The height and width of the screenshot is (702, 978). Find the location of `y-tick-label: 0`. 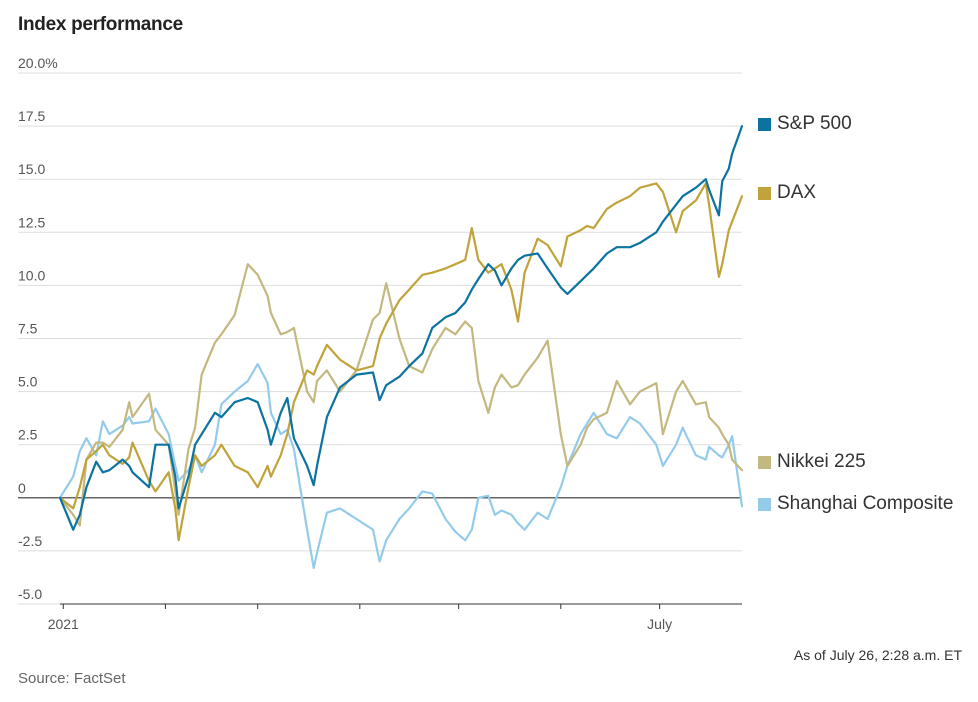

y-tick-label: 0 is located at coordinates (22, 488).